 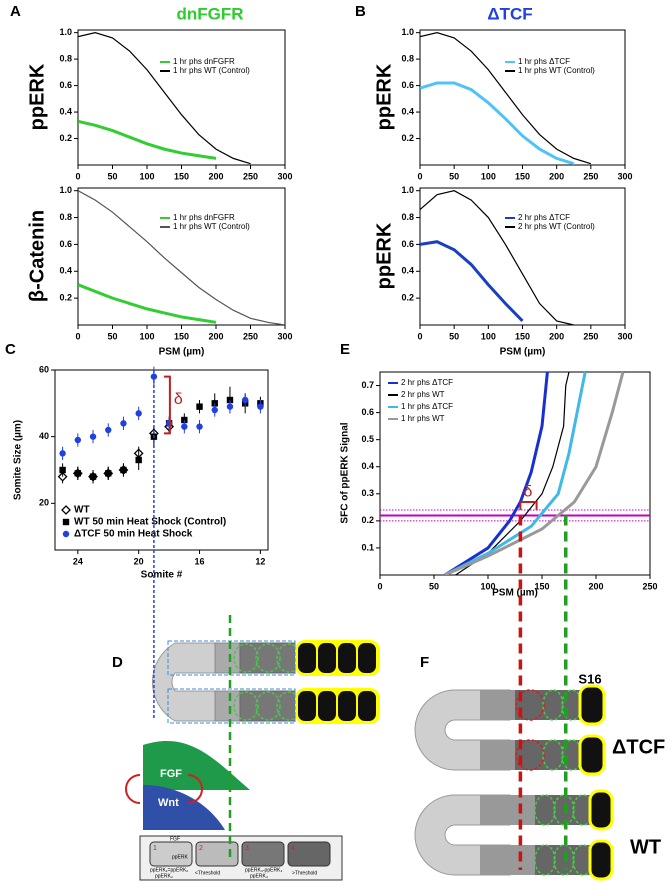 What do you see at coordinates (509, 13) in the screenshot?
I see `chart-title: ΔTCF` at bounding box center [509, 13].